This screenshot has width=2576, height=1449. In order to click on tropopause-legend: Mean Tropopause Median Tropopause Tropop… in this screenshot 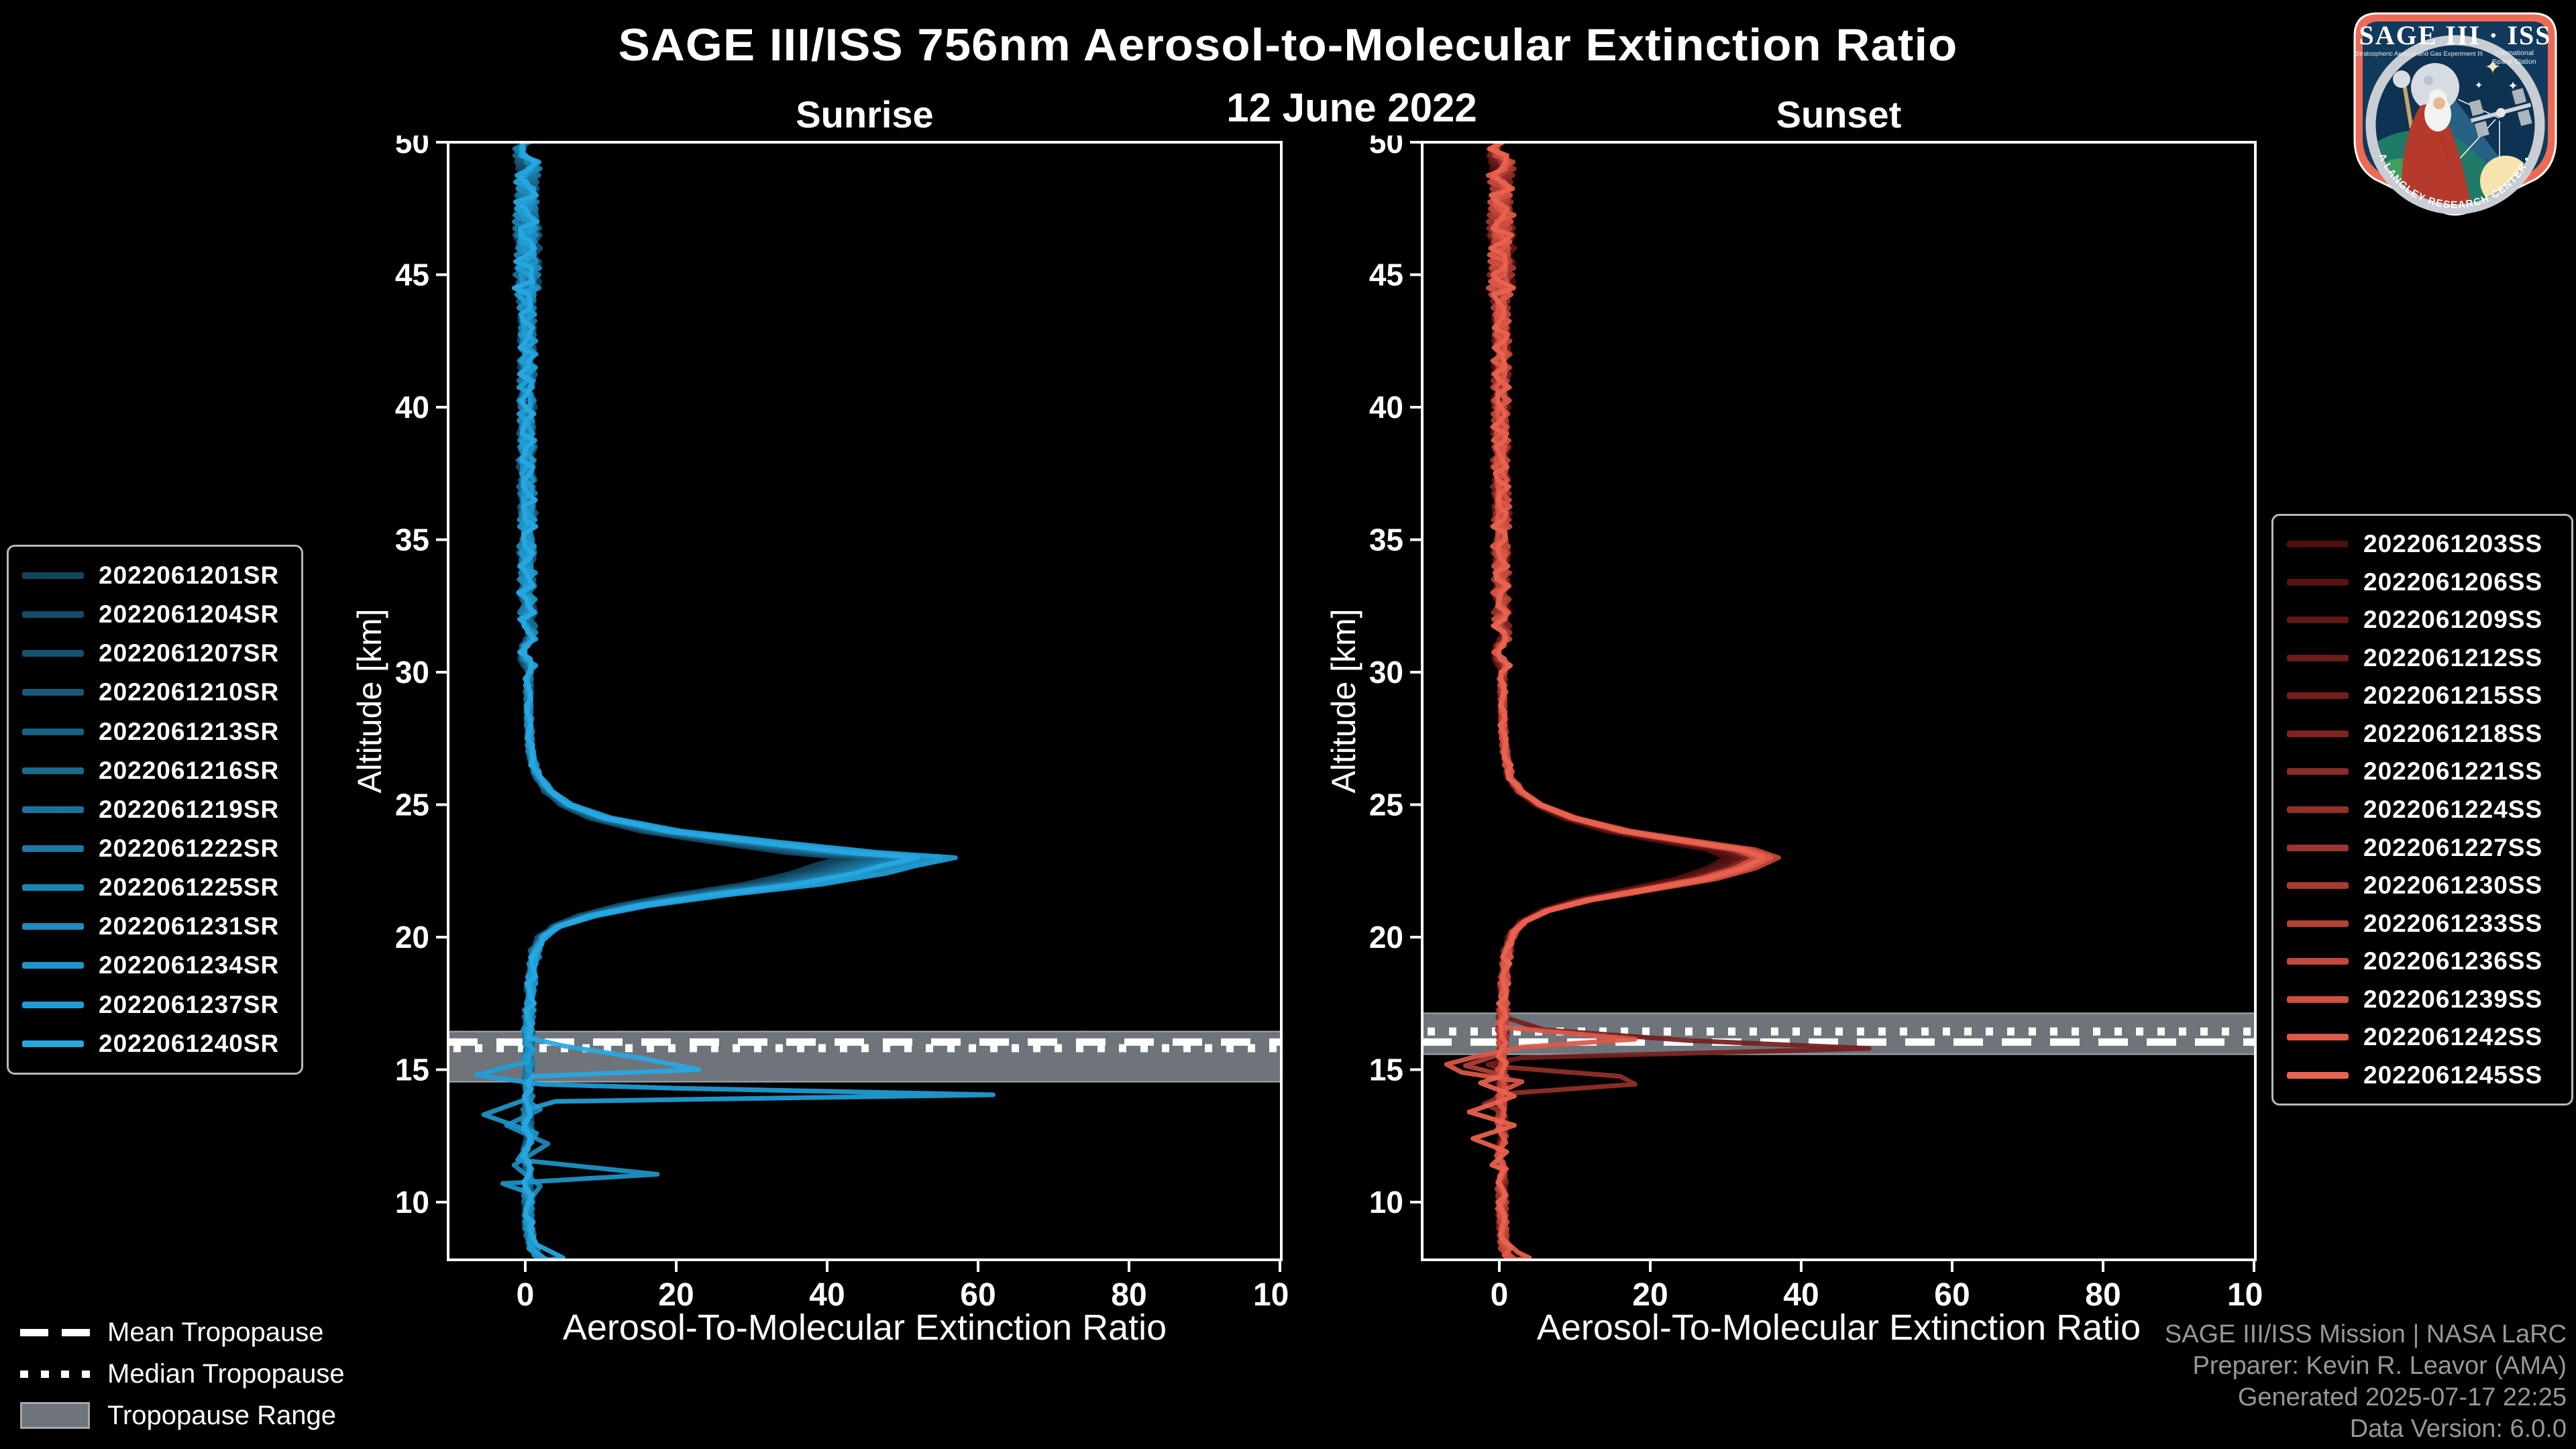, I will do `click(182, 1374)`.